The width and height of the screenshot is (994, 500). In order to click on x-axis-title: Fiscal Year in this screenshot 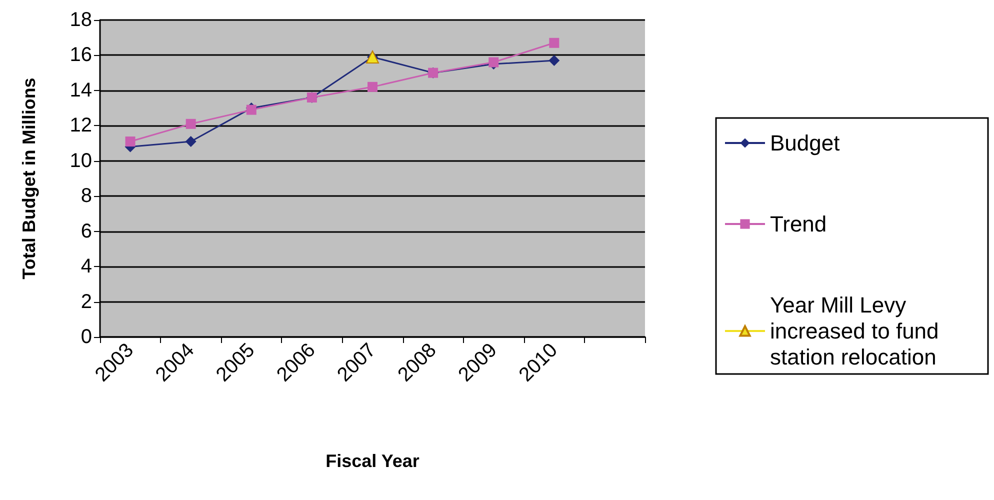, I will do `click(373, 461)`.